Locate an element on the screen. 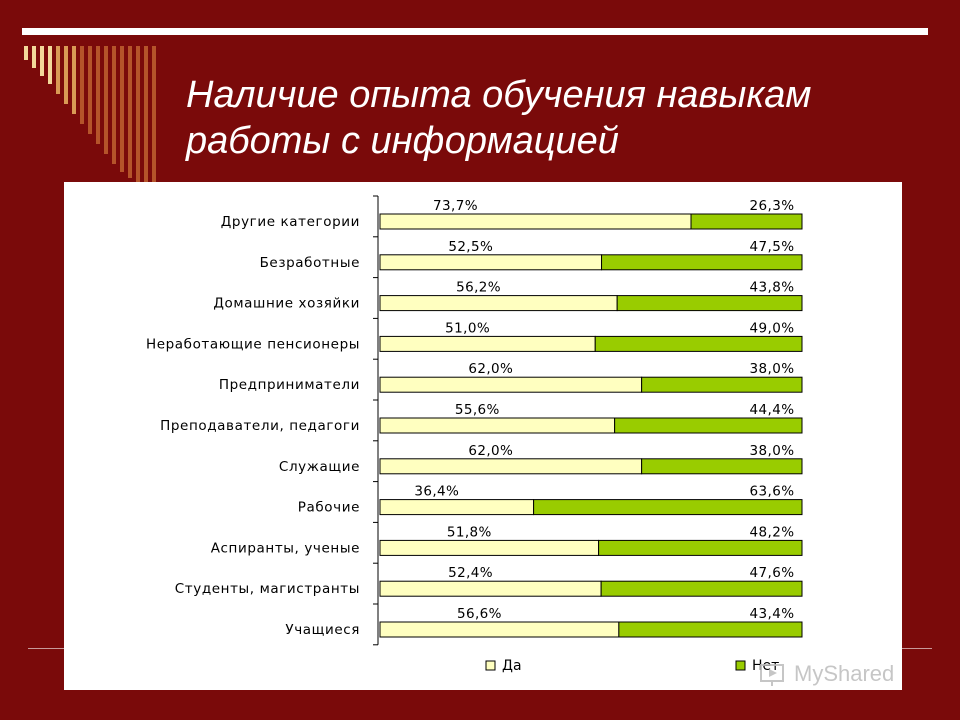  data-label-net: 44,4% is located at coordinates (772, 410).